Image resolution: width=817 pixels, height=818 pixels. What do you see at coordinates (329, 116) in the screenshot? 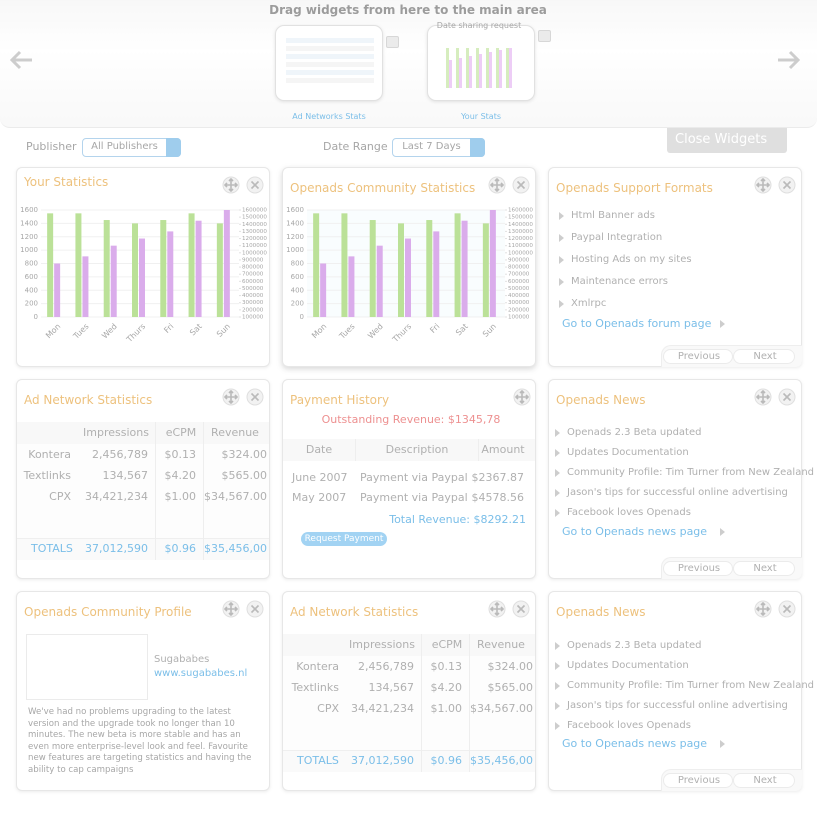
I see `thumbnail-label: Ad Networks Stats` at bounding box center [329, 116].